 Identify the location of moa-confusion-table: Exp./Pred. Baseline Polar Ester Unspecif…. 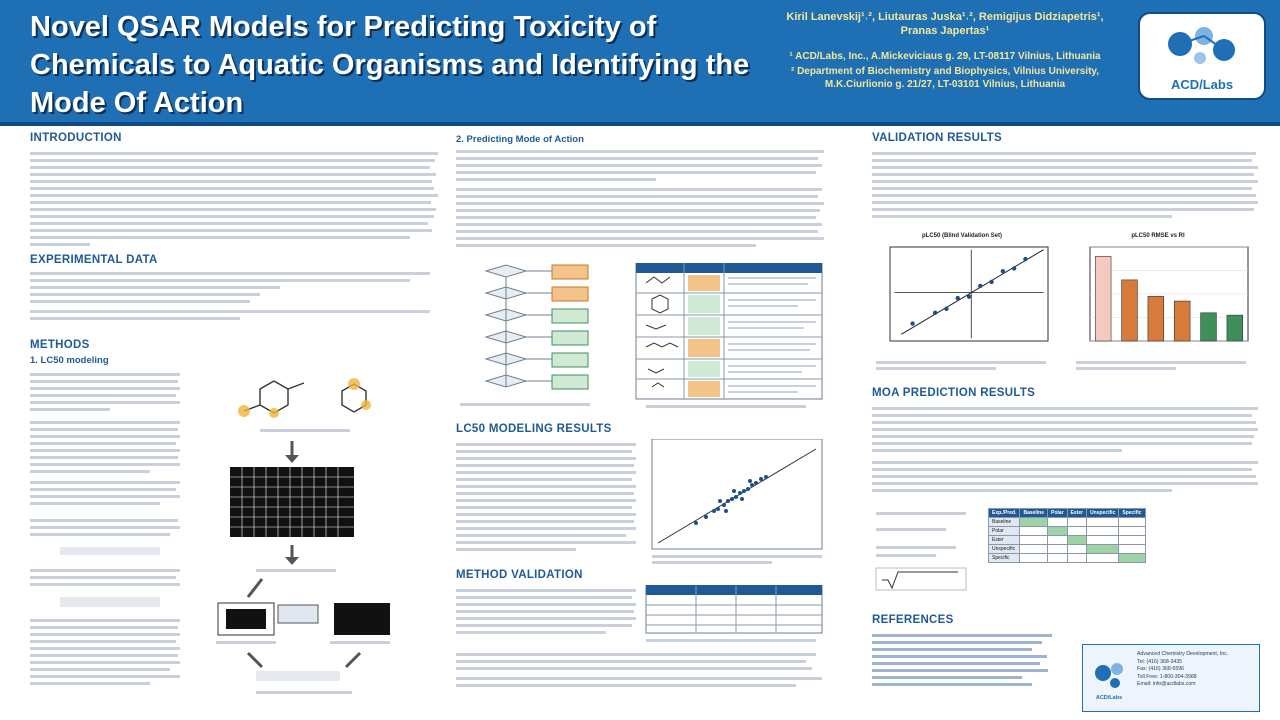
(1066, 535).